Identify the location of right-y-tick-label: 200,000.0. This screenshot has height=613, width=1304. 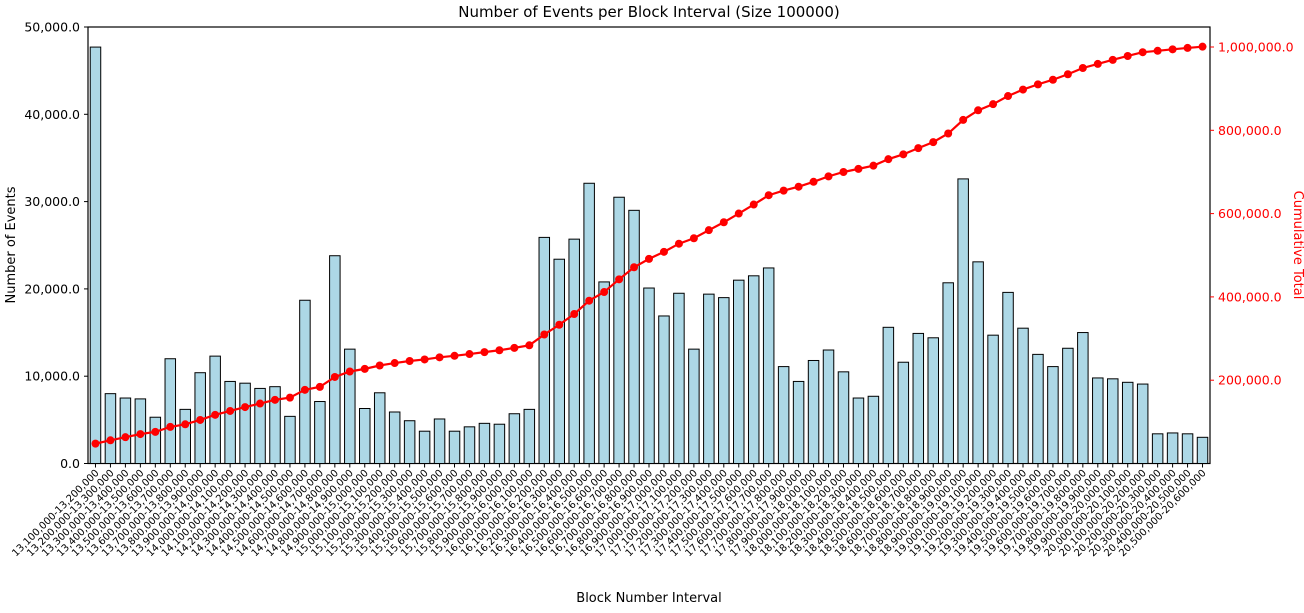
(1250, 380).